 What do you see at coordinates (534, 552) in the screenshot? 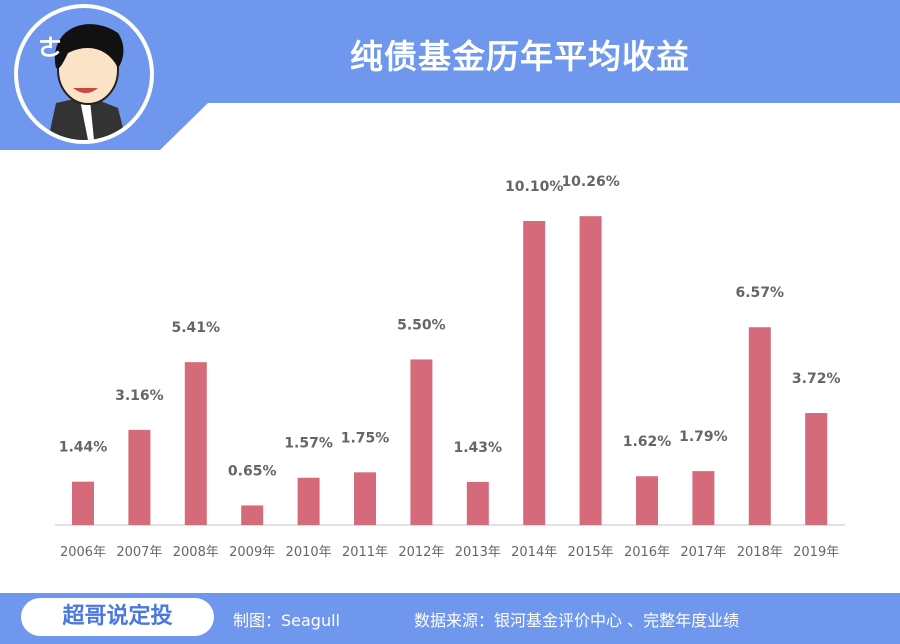
I see `x-tick-label: 2014年` at bounding box center [534, 552].